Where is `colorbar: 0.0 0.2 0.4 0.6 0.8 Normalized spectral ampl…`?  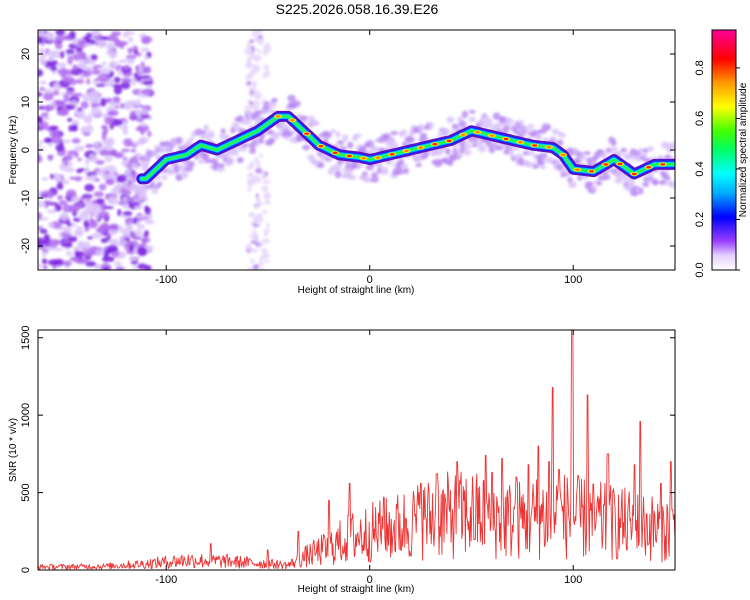
colorbar: 0.0 0.2 0.4 0.6 0.8 Normalized spectral ampl… is located at coordinates (721, 153).